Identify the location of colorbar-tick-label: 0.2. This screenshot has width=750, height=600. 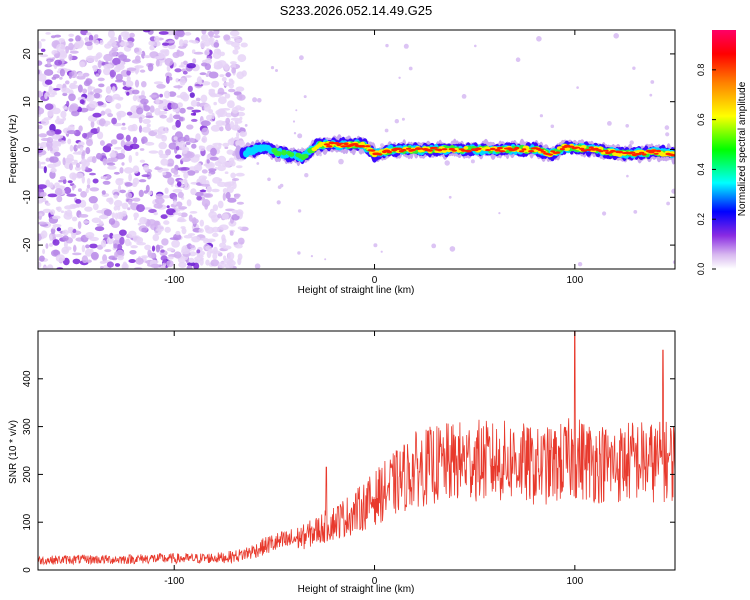
(701, 219).